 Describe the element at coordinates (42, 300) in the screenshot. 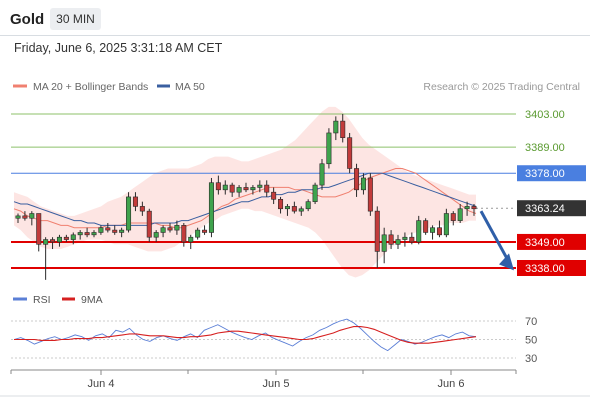

I see `rsi-legend-label: RSI` at that location.